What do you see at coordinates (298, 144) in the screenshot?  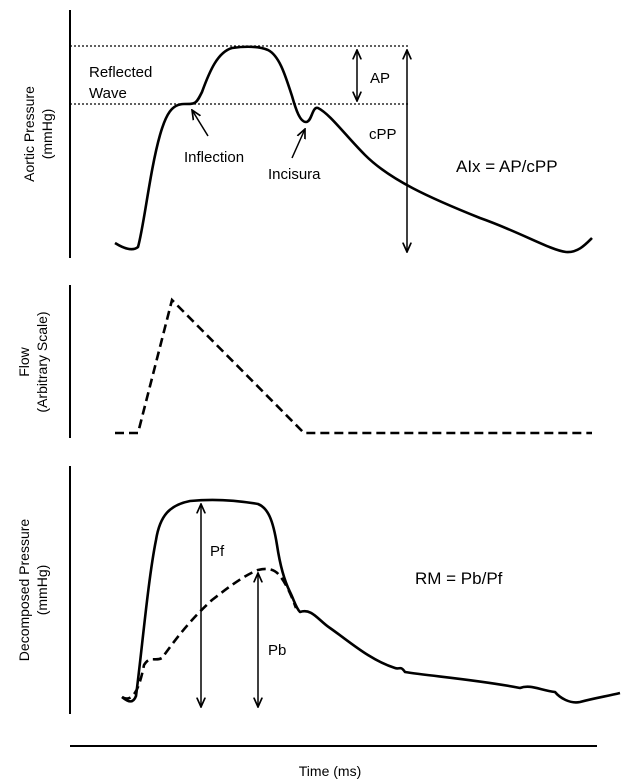 I see `incisura-pointer` at bounding box center [298, 144].